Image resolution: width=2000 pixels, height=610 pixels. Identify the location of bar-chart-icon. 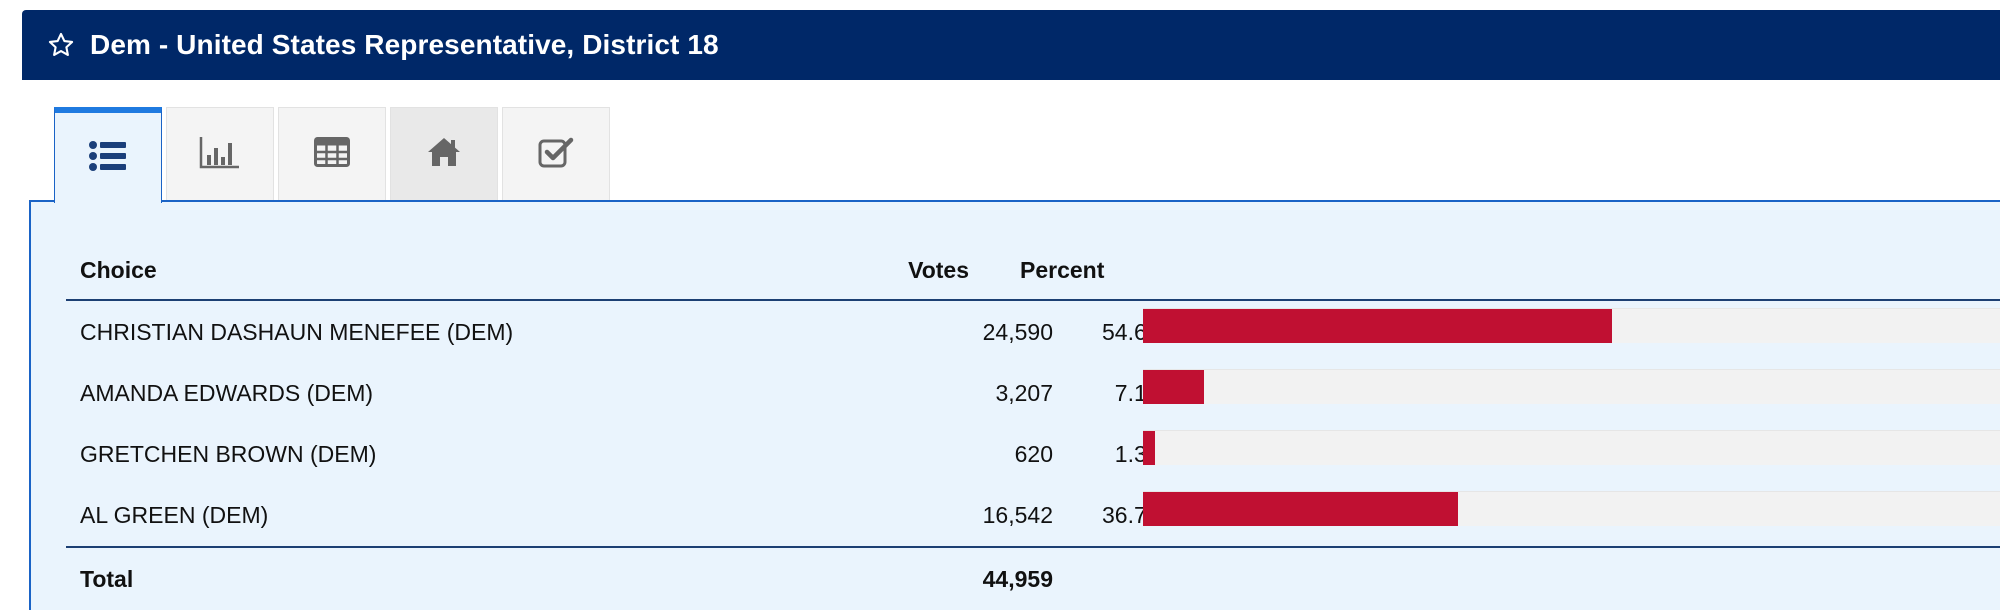
(220, 154).